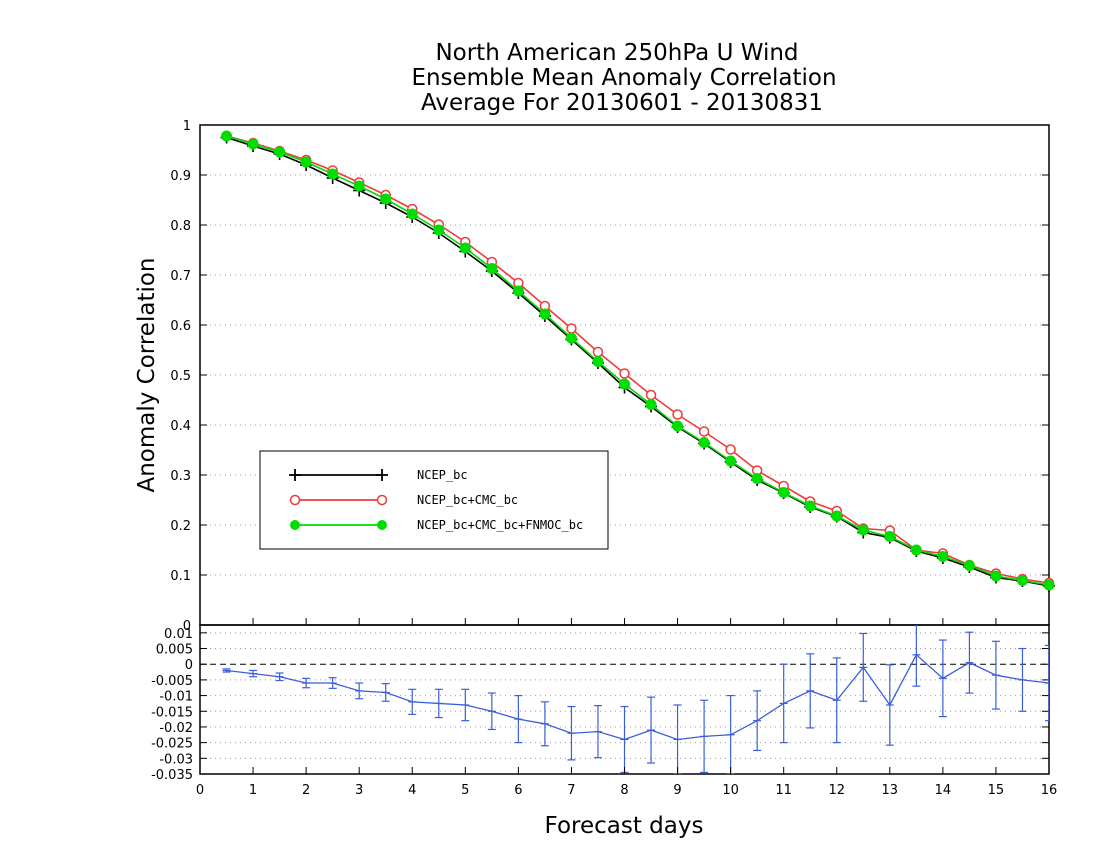  I want to click on tick-label-y: 1, so click(187, 126).